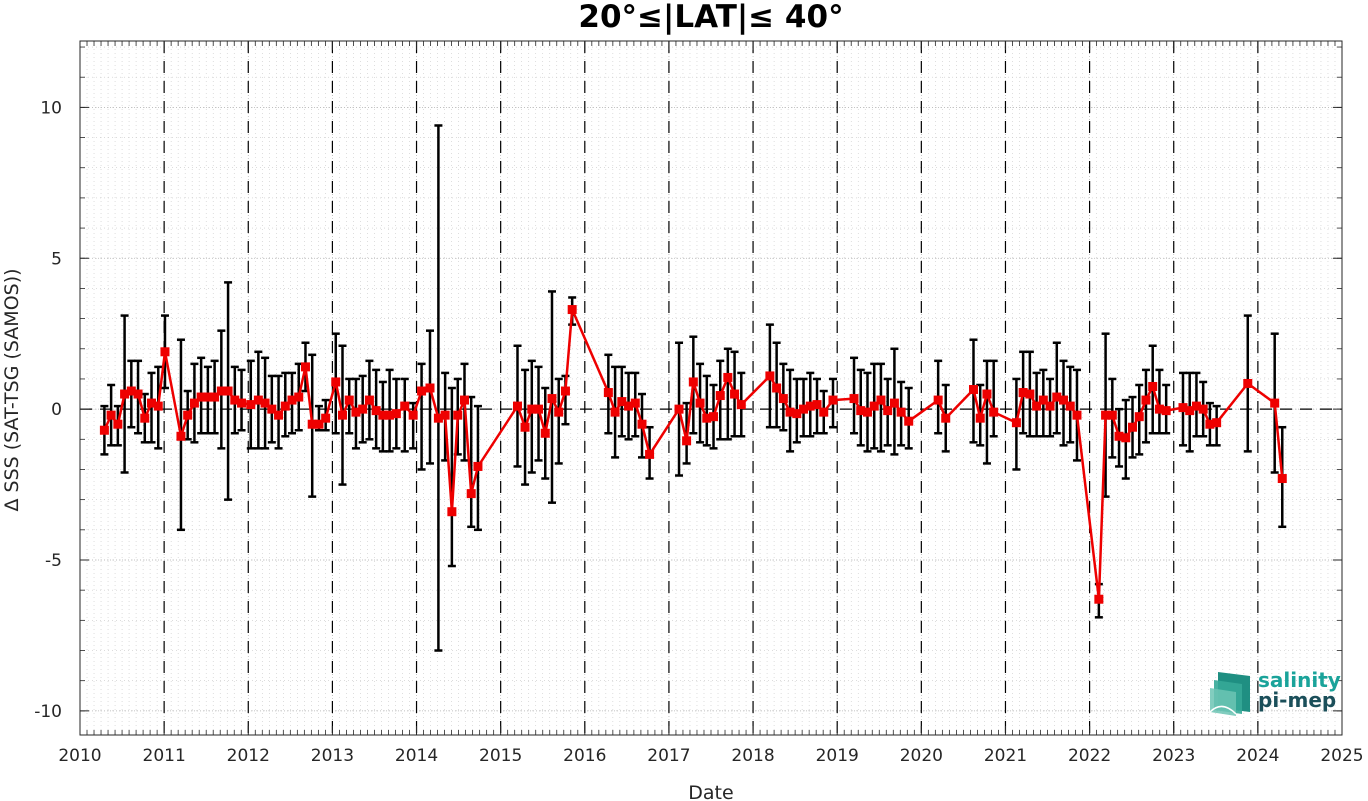 The image size is (1368, 801). Describe the element at coordinates (1257, 756) in the screenshot. I see `x-tick-label: 2024` at that location.